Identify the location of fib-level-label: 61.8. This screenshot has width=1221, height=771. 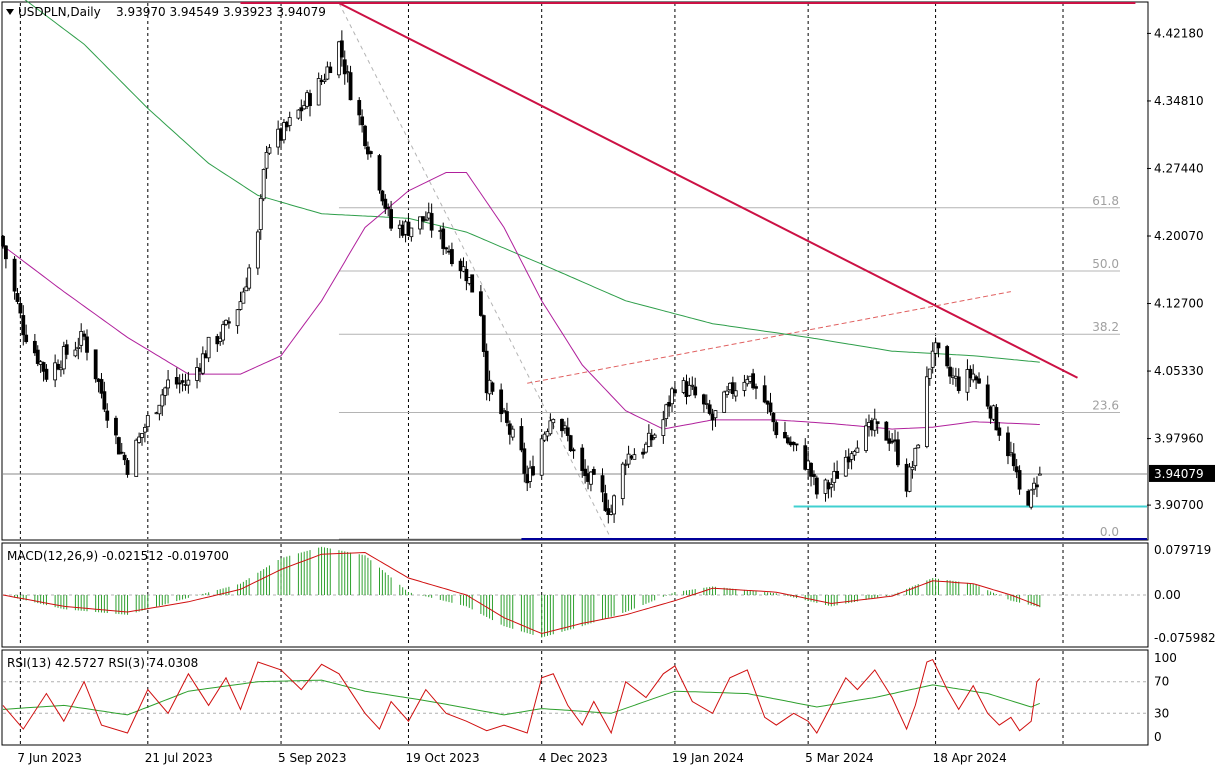
(1105, 201).